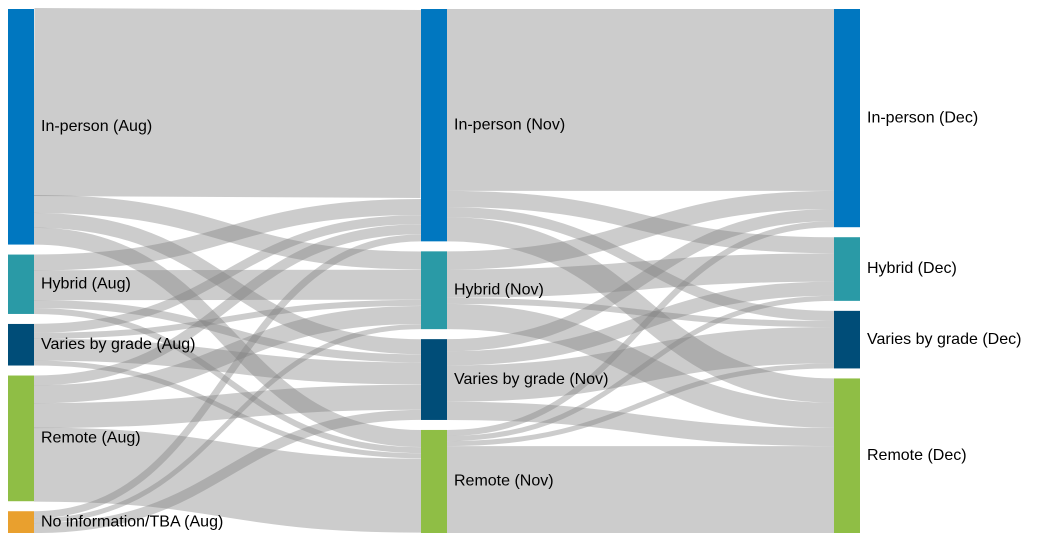 This screenshot has width=1038, height=533. I want to click on link-varies-by-grade-nov-to-in-person-dec, so click(640, 280).